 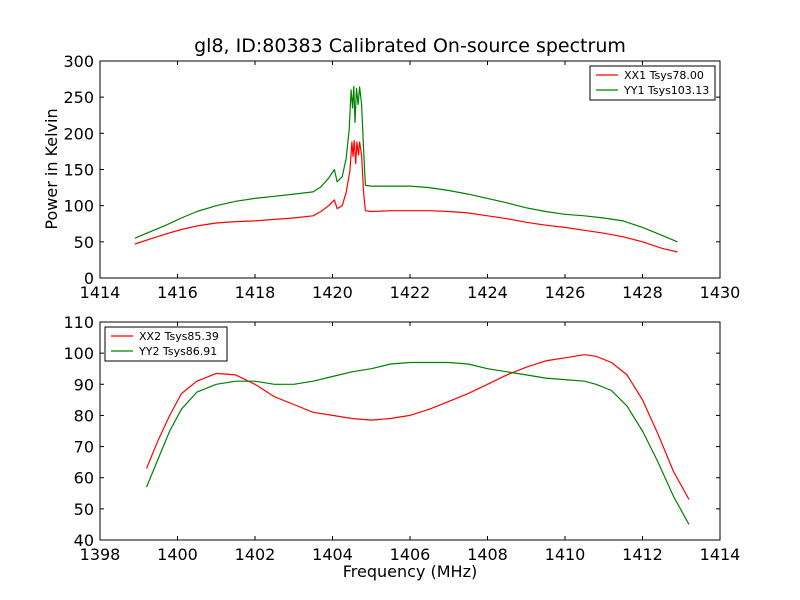 I want to click on legend-entry-label: YY2 Tsys86.91, so click(x=177, y=351).